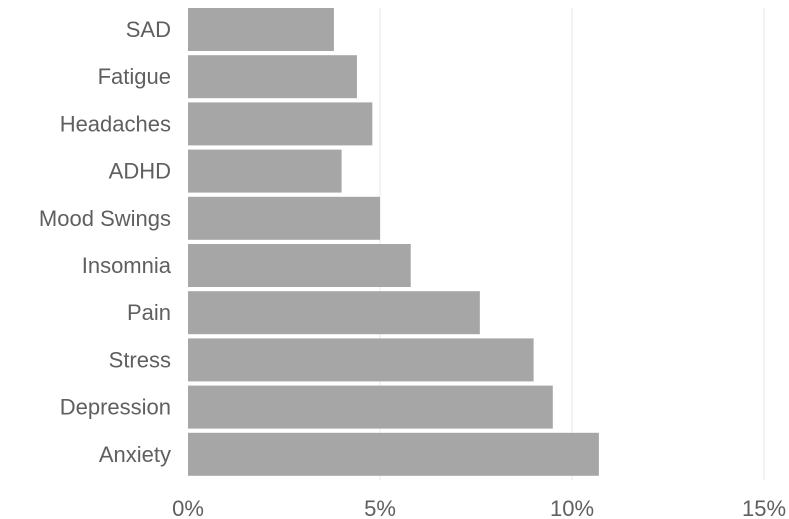  I want to click on category-label: Pain, so click(149, 312).